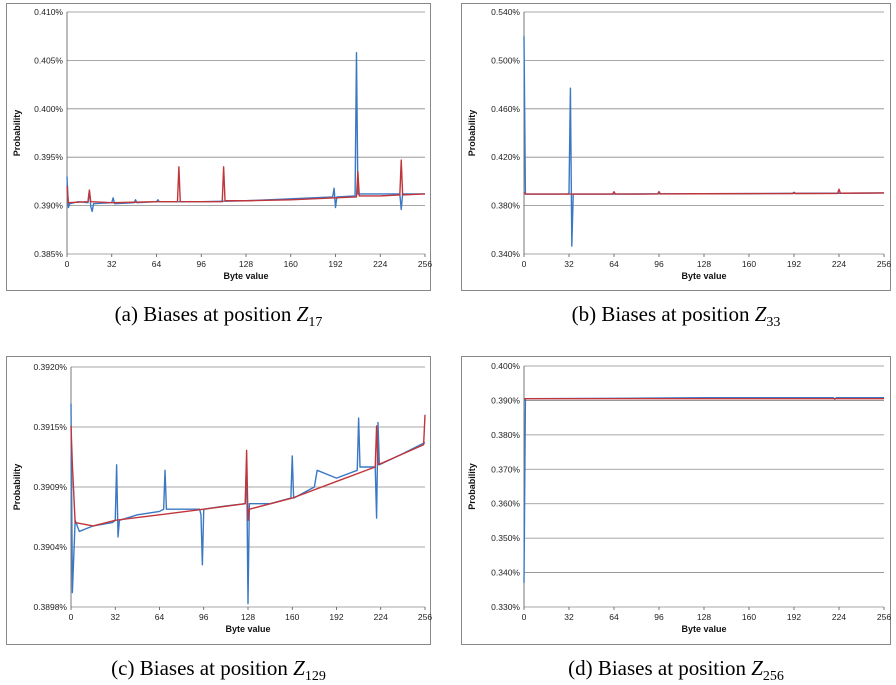  What do you see at coordinates (505, 538) in the screenshot?
I see `chart-d-ytick-label: 0.350%` at bounding box center [505, 538].